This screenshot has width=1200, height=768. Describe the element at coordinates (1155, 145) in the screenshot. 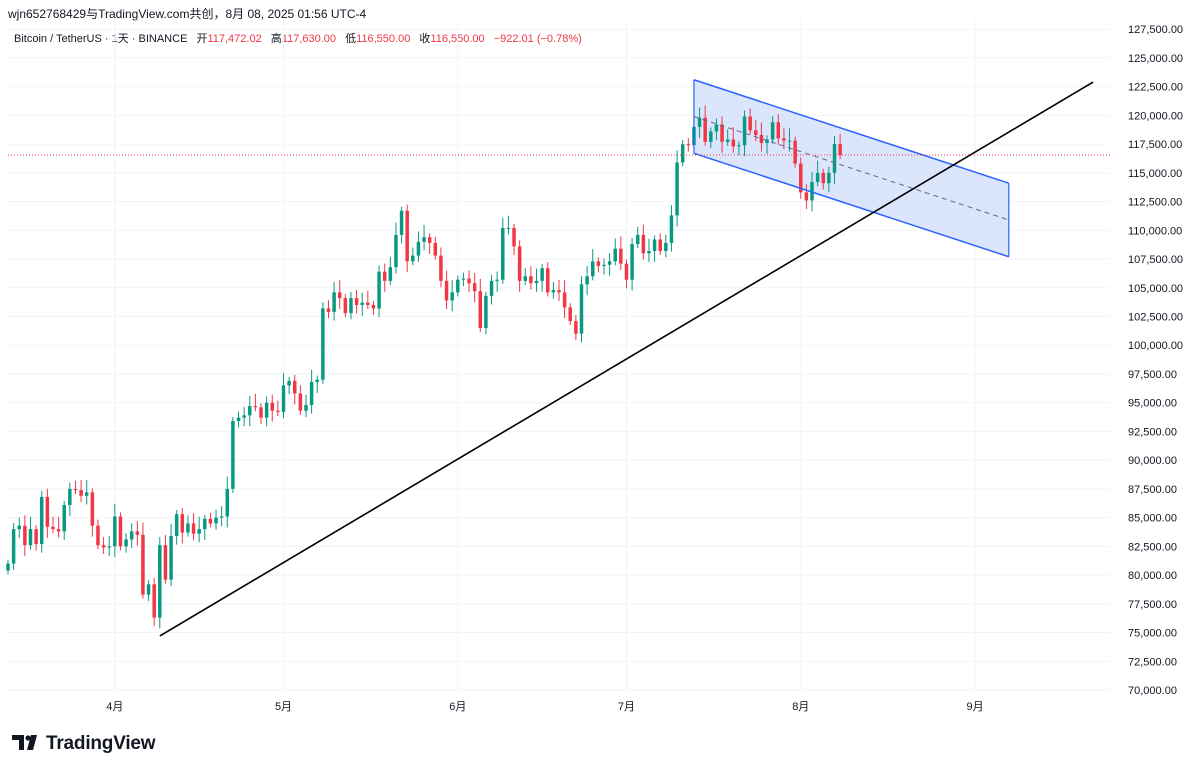

I see `price-tick-label: 117,500.00` at that location.